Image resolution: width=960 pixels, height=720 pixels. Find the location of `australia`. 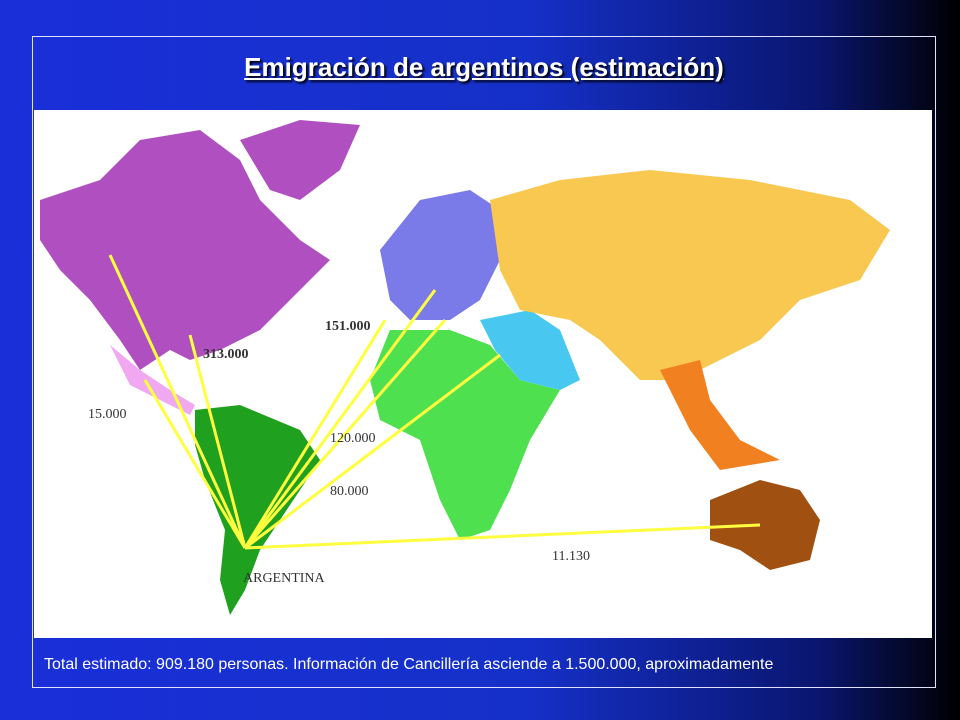

australia is located at coordinates (765, 525).